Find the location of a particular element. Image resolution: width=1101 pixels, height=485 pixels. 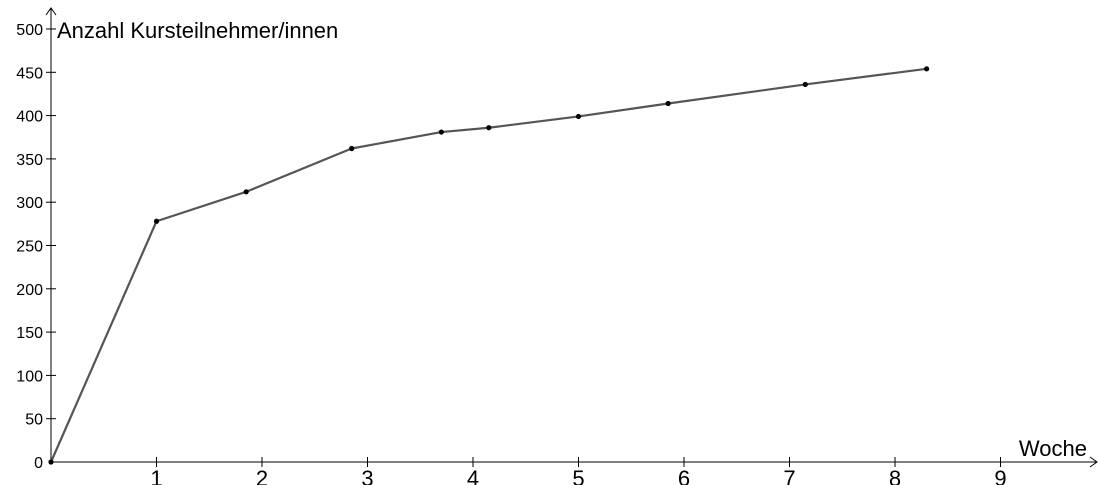

x-tick-label: 3 is located at coordinates (367, 475).